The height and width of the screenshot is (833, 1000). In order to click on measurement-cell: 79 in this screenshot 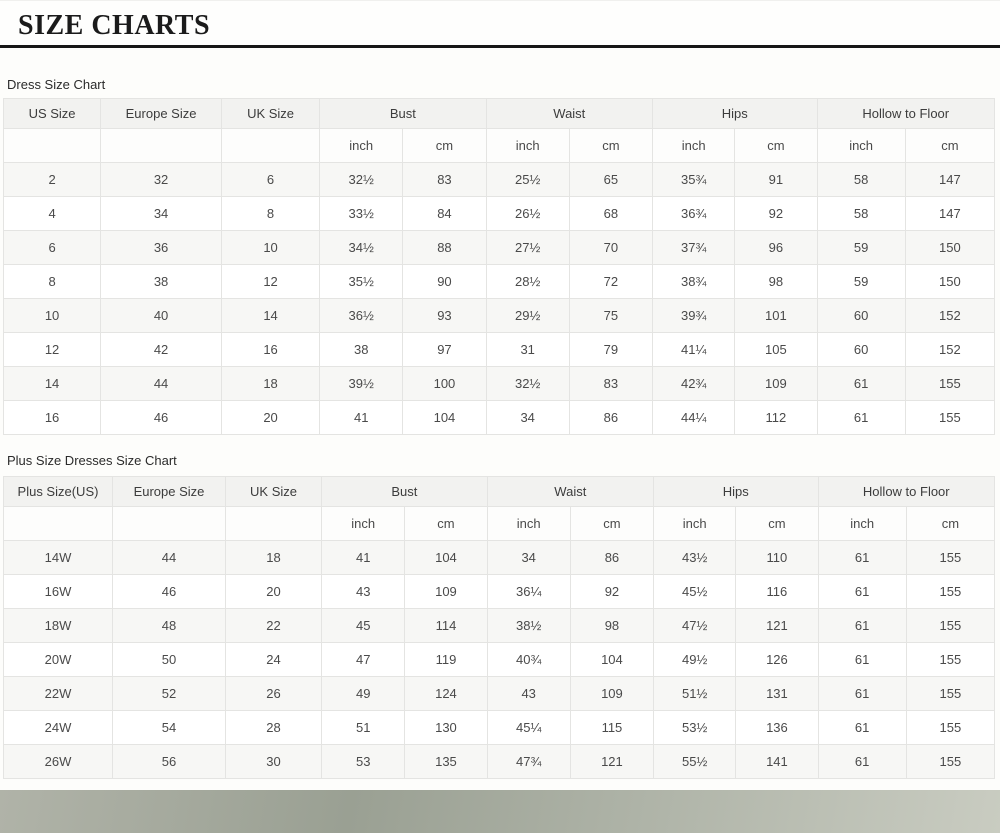, I will do `click(611, 349)`.